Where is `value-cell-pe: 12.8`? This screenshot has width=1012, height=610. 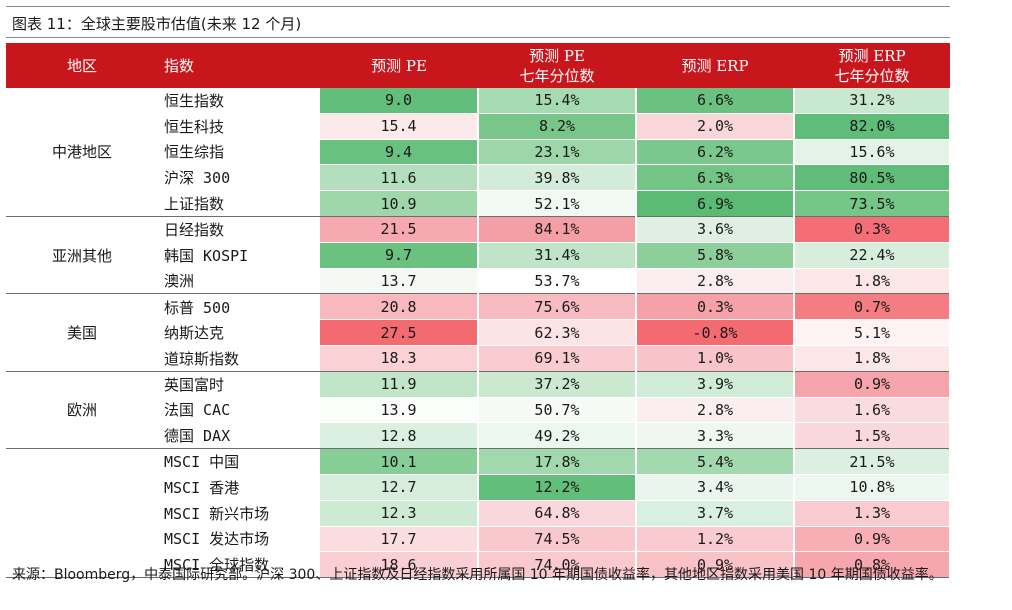
value-cell-pe: 12.8 is located at coordinates (399, 436).